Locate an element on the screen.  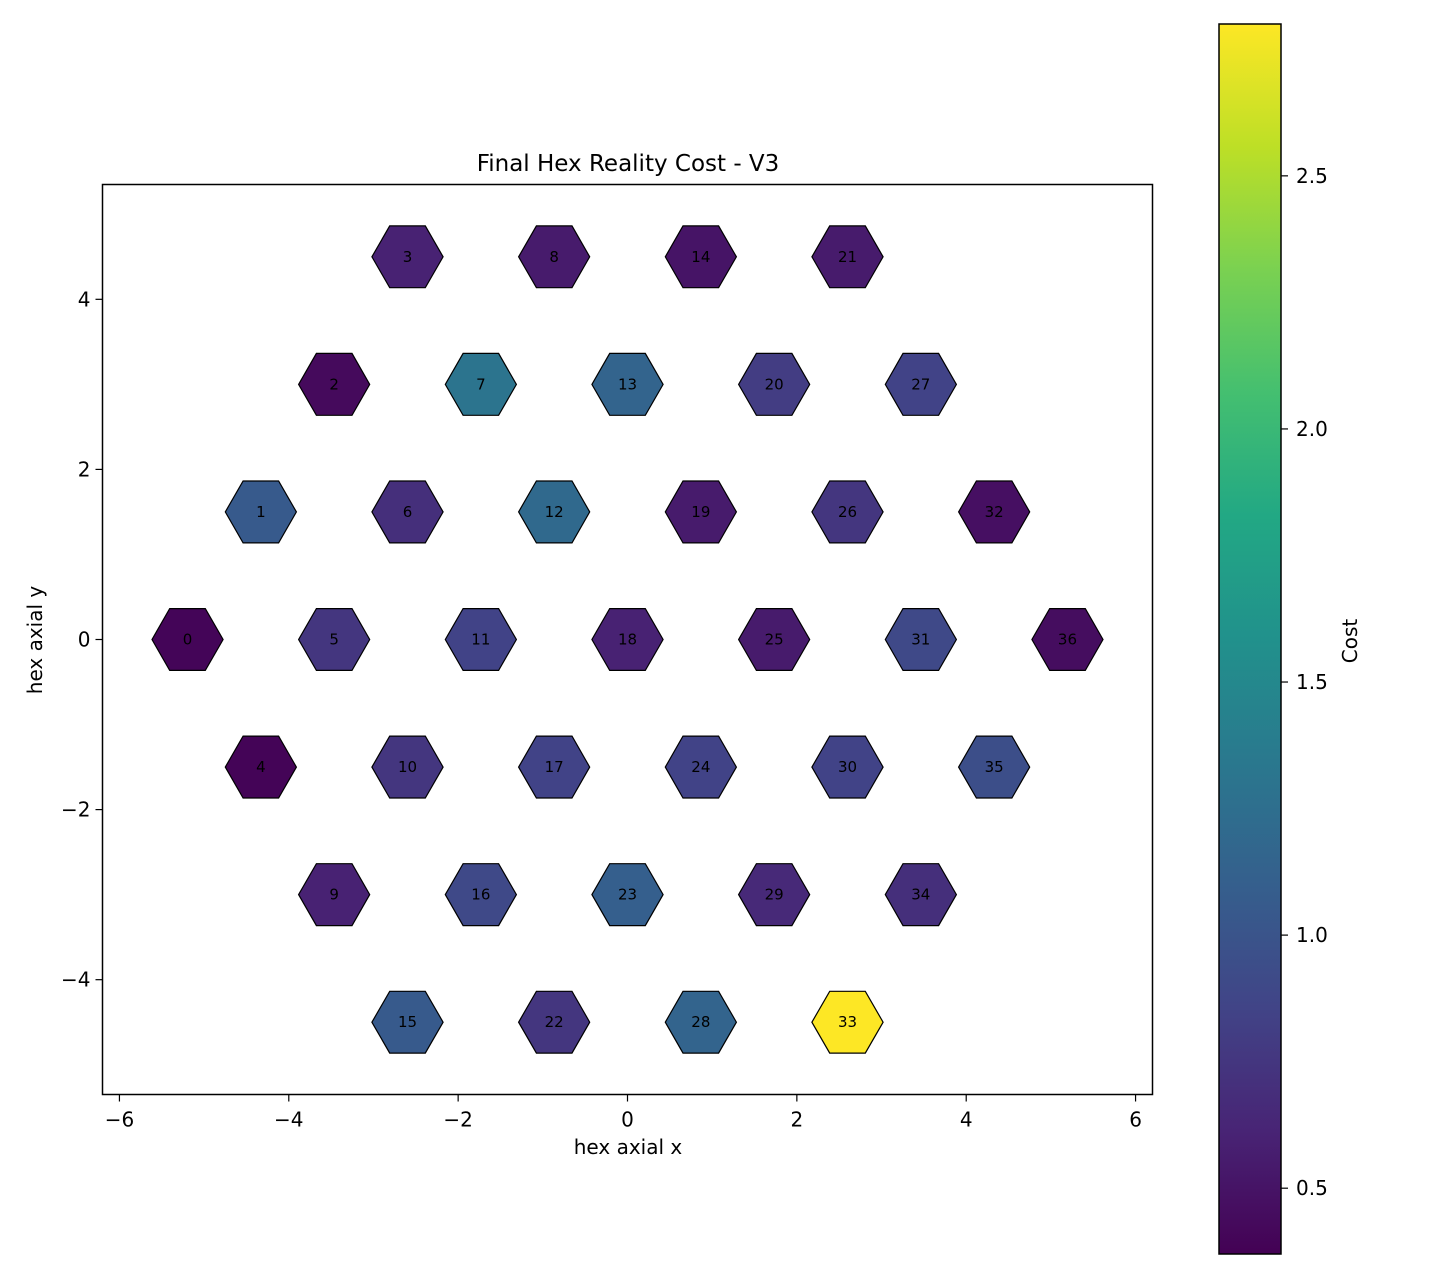
colorbar-tick-label: 1.0 is located at coordinates (1312, 935).